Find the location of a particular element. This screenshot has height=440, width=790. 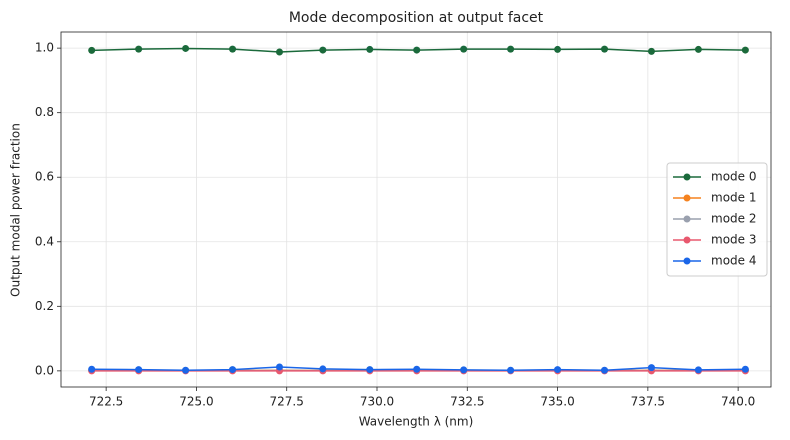

x-tick-label: 732.5 is located at coordinates (467, 402).